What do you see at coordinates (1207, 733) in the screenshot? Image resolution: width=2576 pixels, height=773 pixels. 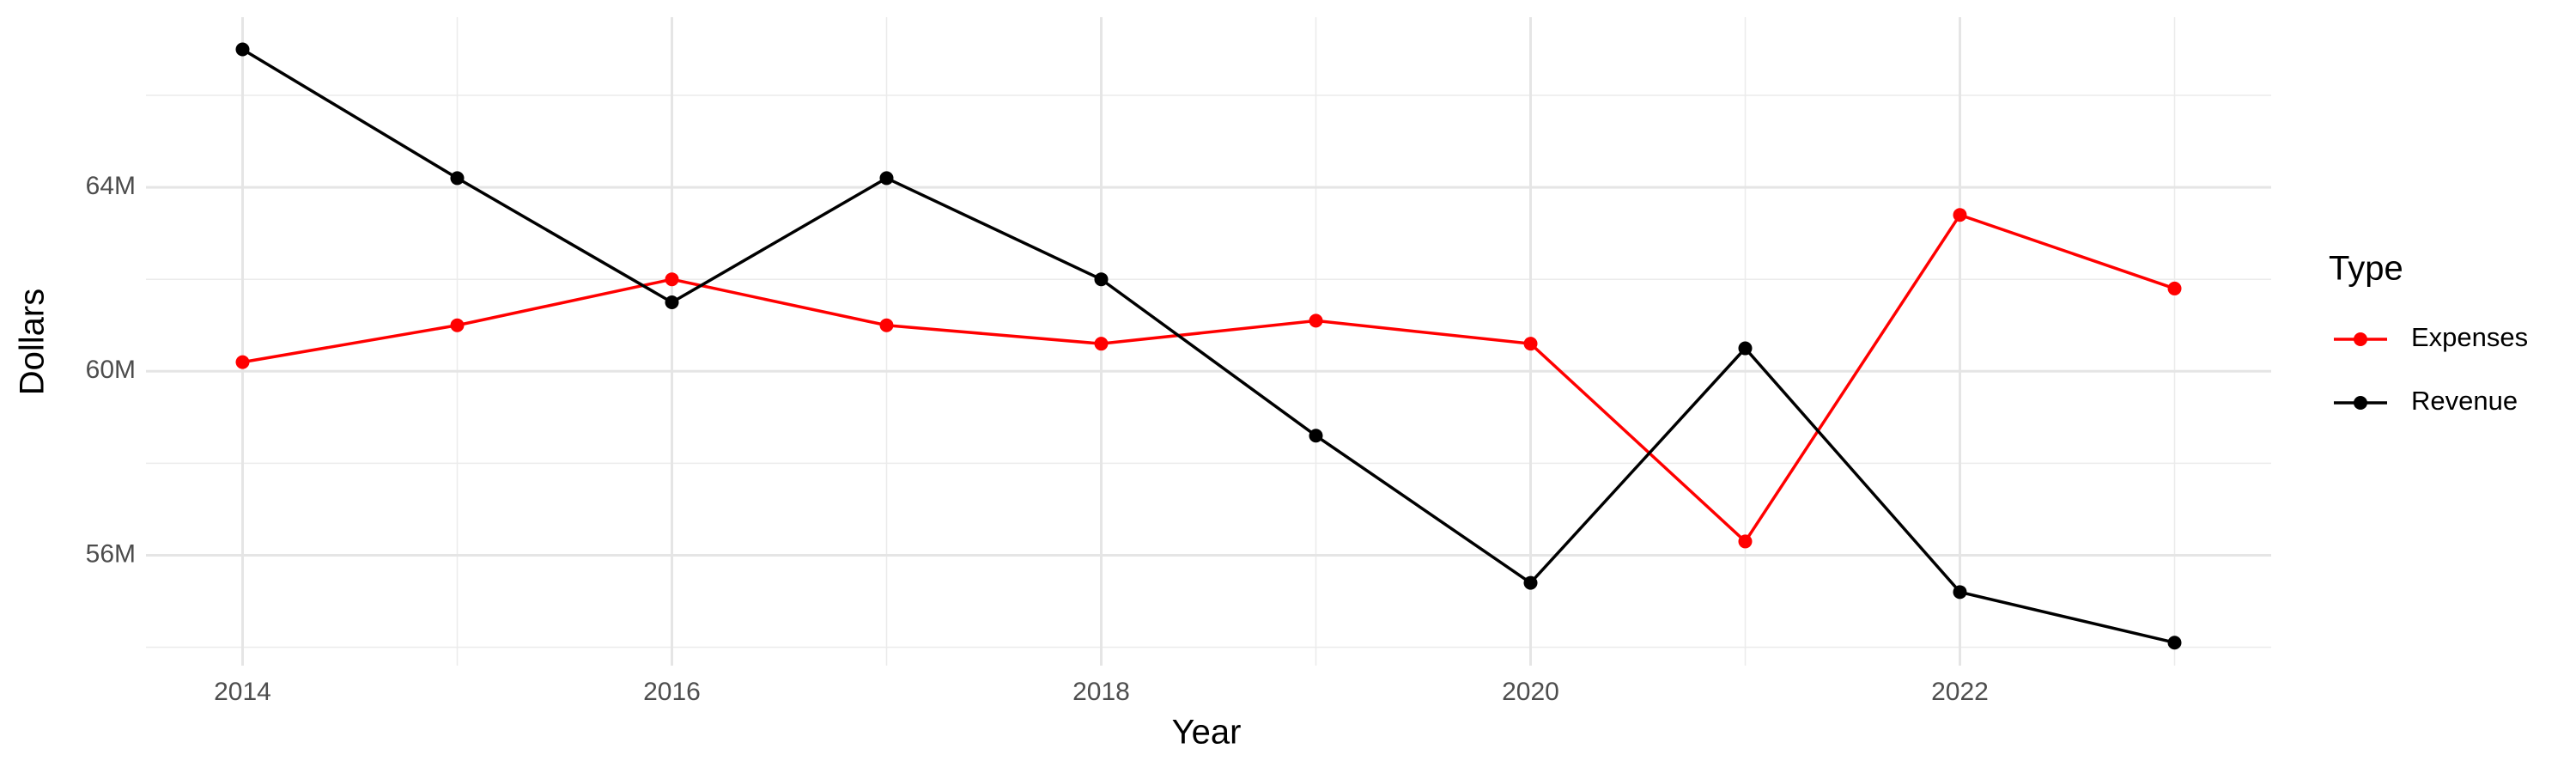 I see `x-axis-title: Year` at bounding box center [1207, 733].